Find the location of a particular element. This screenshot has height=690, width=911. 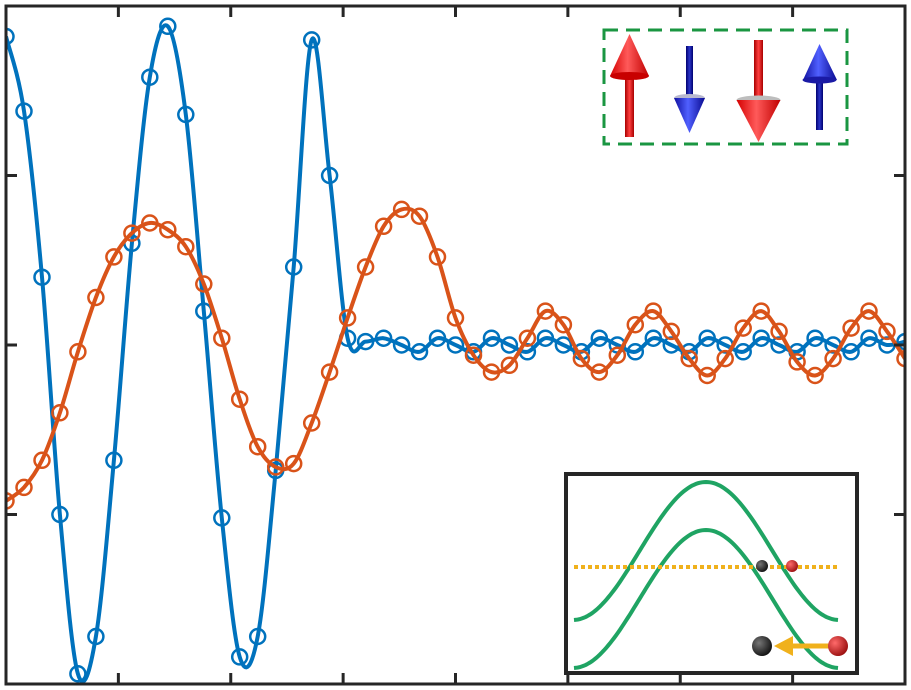

spin-down-red-arrow-icon is located at coordinates (758, 91).